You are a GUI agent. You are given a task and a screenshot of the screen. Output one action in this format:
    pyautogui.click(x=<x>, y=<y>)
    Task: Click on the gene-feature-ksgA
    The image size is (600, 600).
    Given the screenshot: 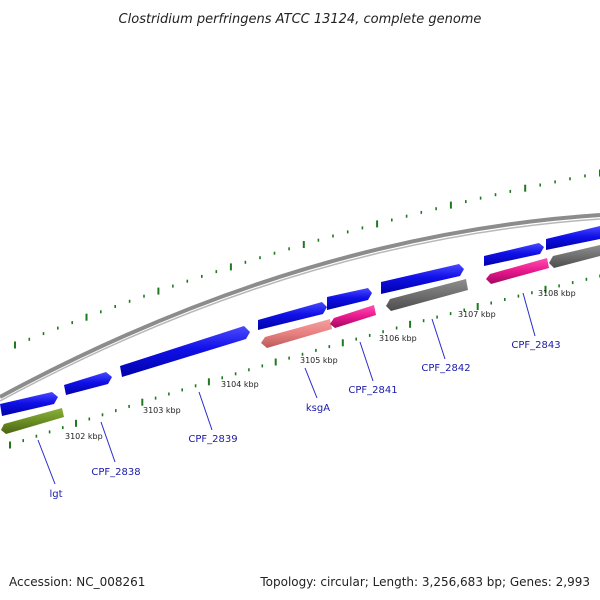 What is the action you would take?
    pyautogui.click(x=296, y=333)
    